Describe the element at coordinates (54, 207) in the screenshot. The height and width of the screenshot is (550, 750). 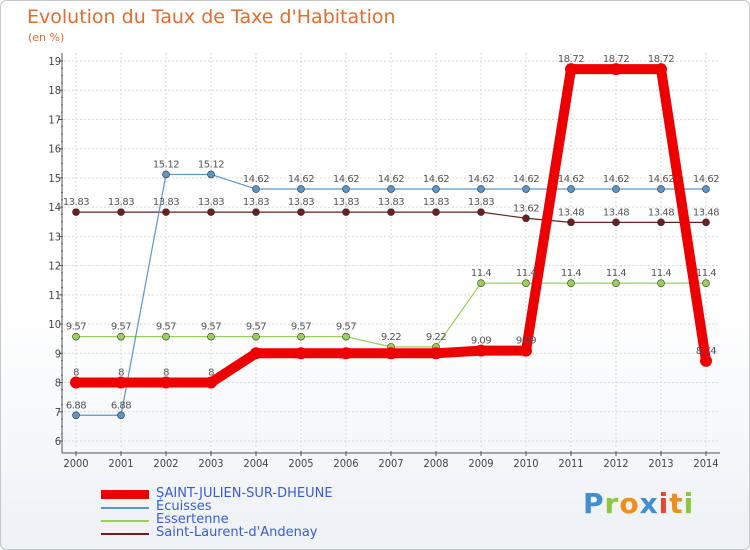
I see `y-tick-label: 14` at that location.